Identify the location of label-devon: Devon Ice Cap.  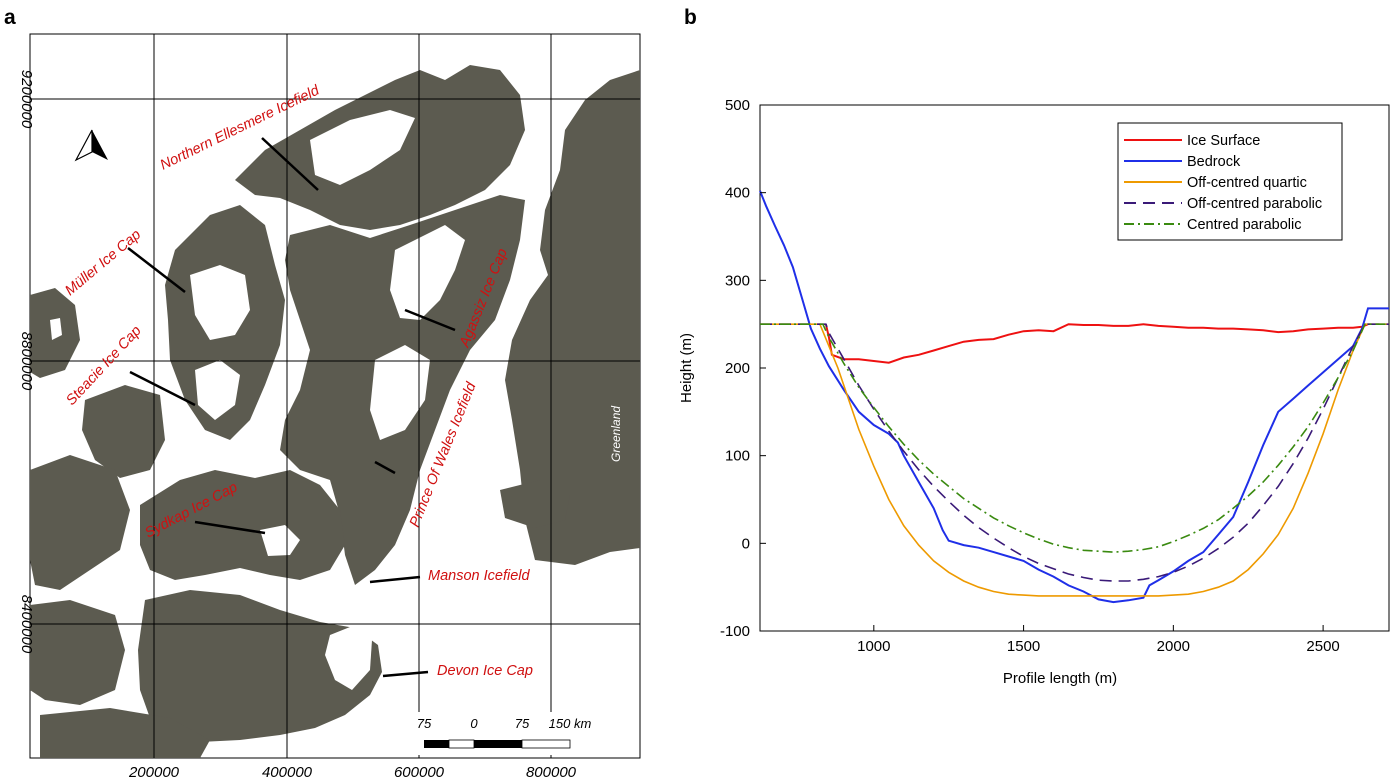
(485, 671).